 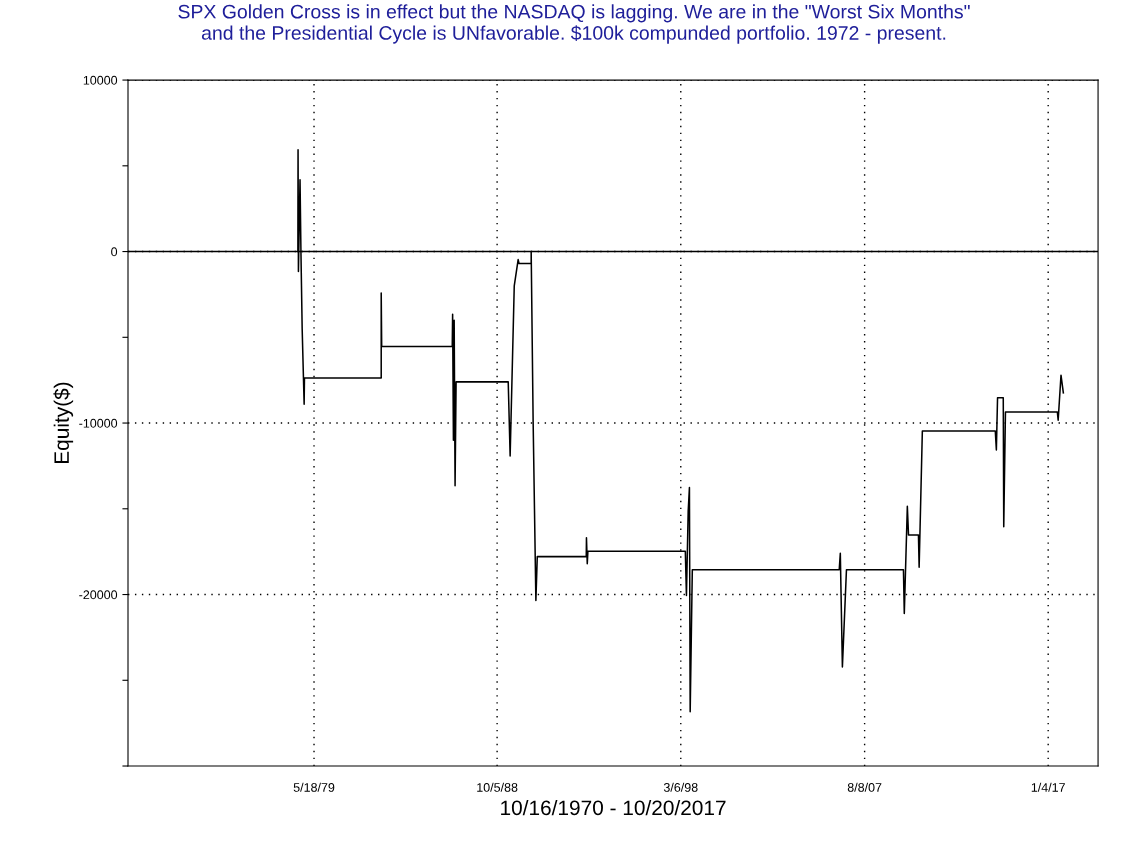 I want to click on x-tick-label: 1/4/17, so click(x=1048, y=787).